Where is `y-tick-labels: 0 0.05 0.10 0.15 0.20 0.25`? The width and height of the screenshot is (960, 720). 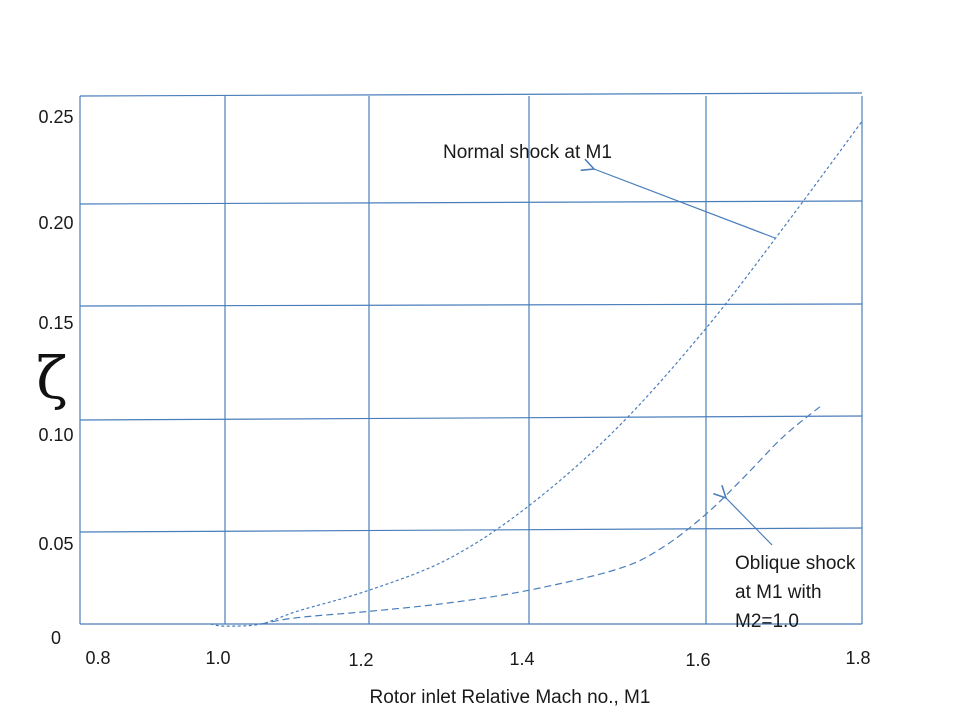 y-tick-labels: 0 0.05 0.10 0.15 0.20 0.25 is located at coordinates (55, 377).